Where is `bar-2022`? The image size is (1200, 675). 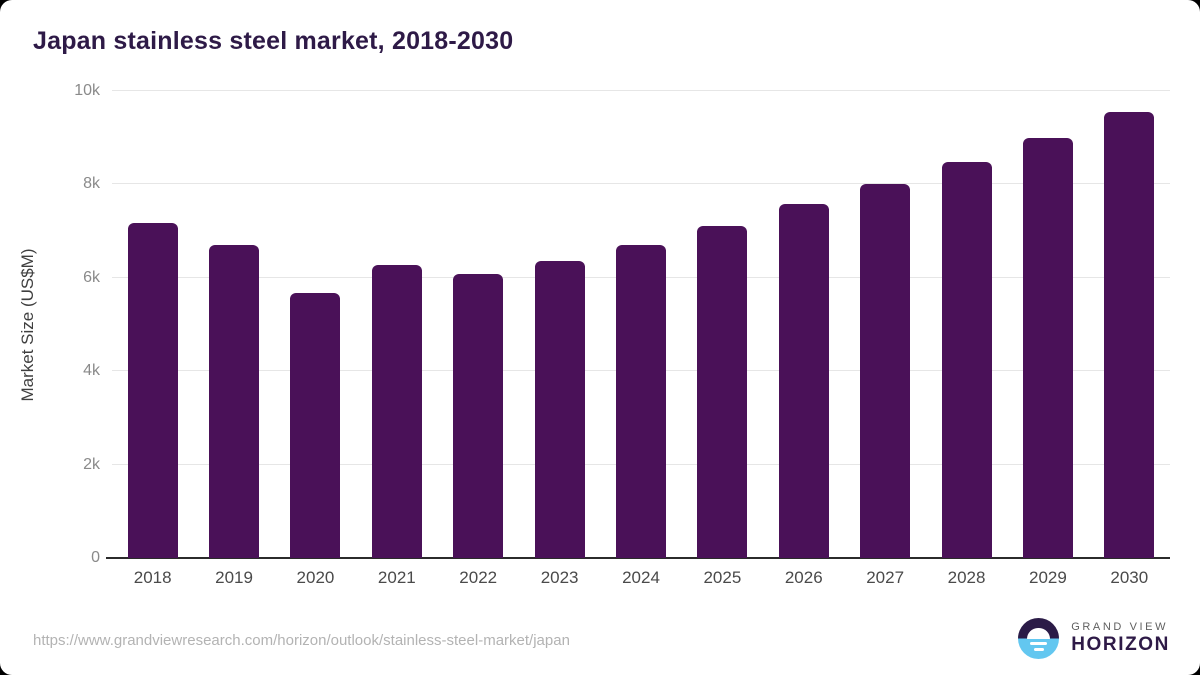
bar-2022 is located at coordinates (478, 416).